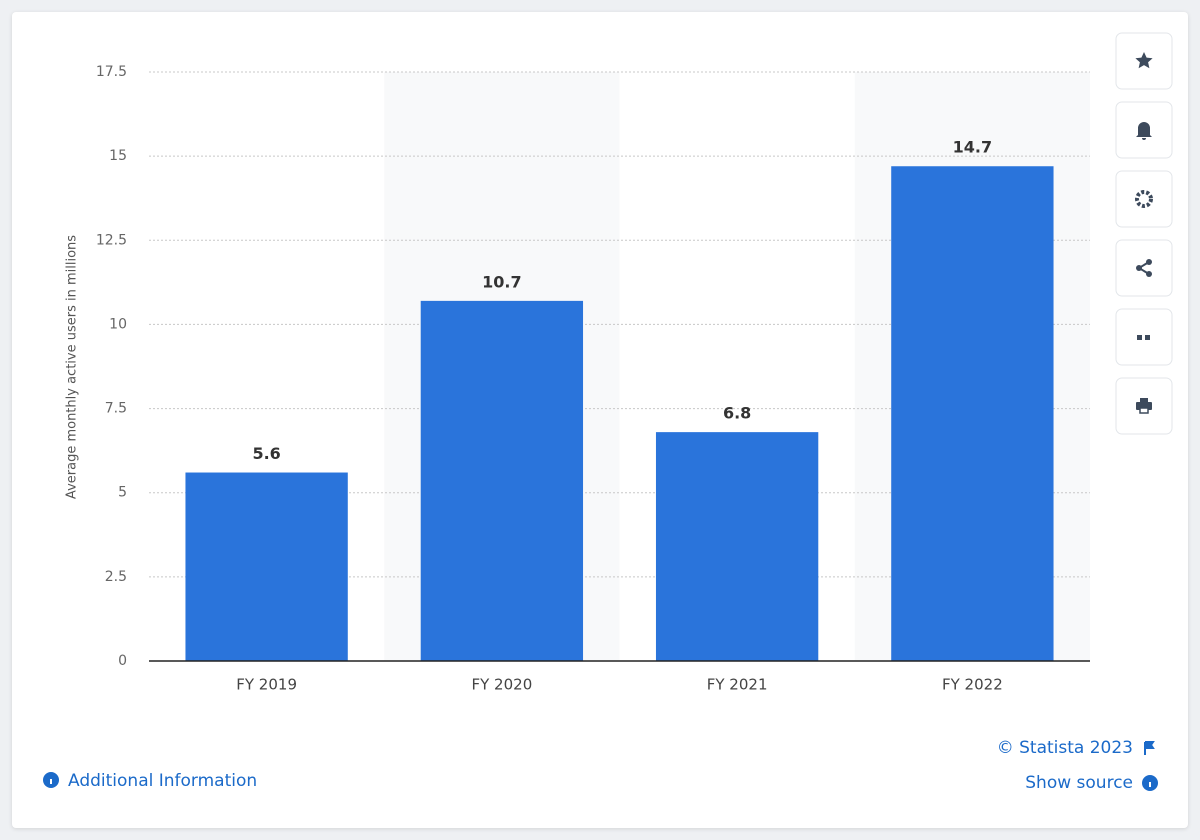 The image size is (1200, 840). What do you see at coordinates (122, 493) in the screenshot?
I see `y-tick-label: 5` at bounding box center [122, 493].